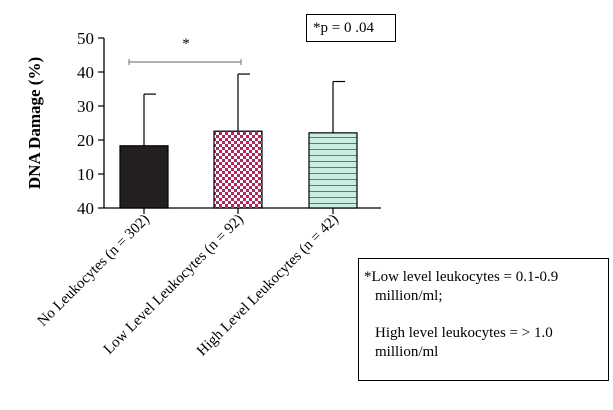  I want to click on y-axis-title: DNA Damage (%), so click(34, 123).